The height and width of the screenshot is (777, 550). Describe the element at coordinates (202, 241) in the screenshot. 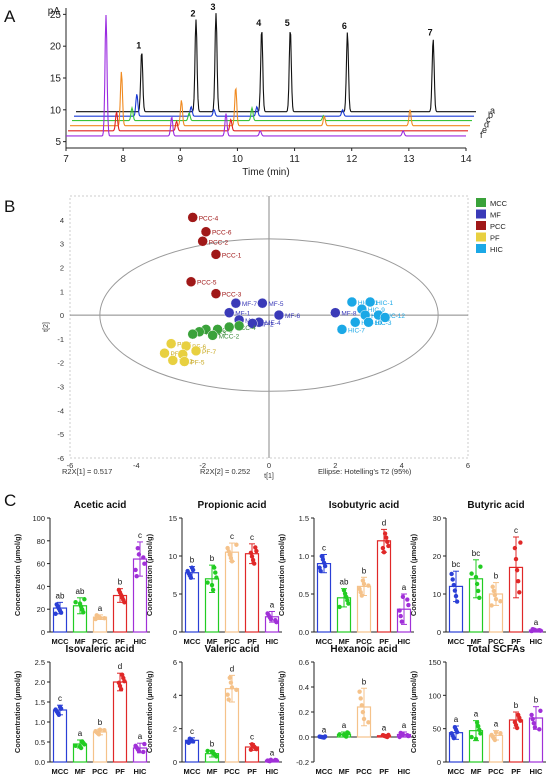

I see `score-point-pcc` at that location.